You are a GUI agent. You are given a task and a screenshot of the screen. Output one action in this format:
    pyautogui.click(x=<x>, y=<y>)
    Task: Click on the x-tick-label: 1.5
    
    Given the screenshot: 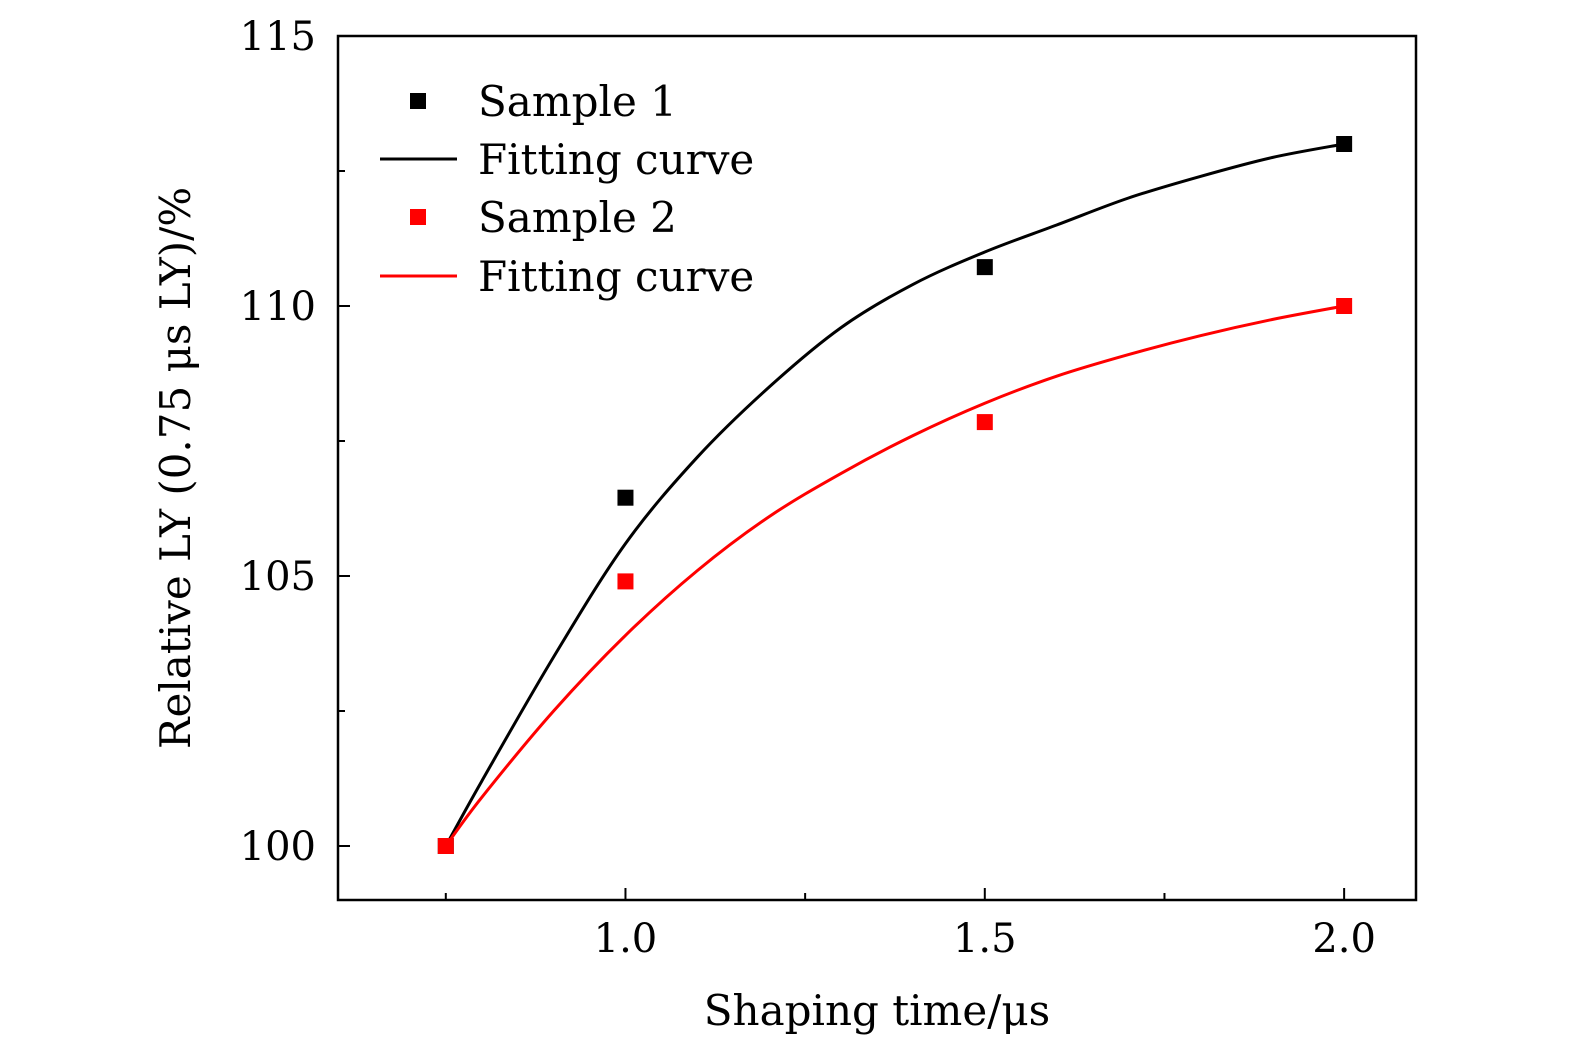 What is the action you would take?
    pyautogui.click(x=985, y=939)
    